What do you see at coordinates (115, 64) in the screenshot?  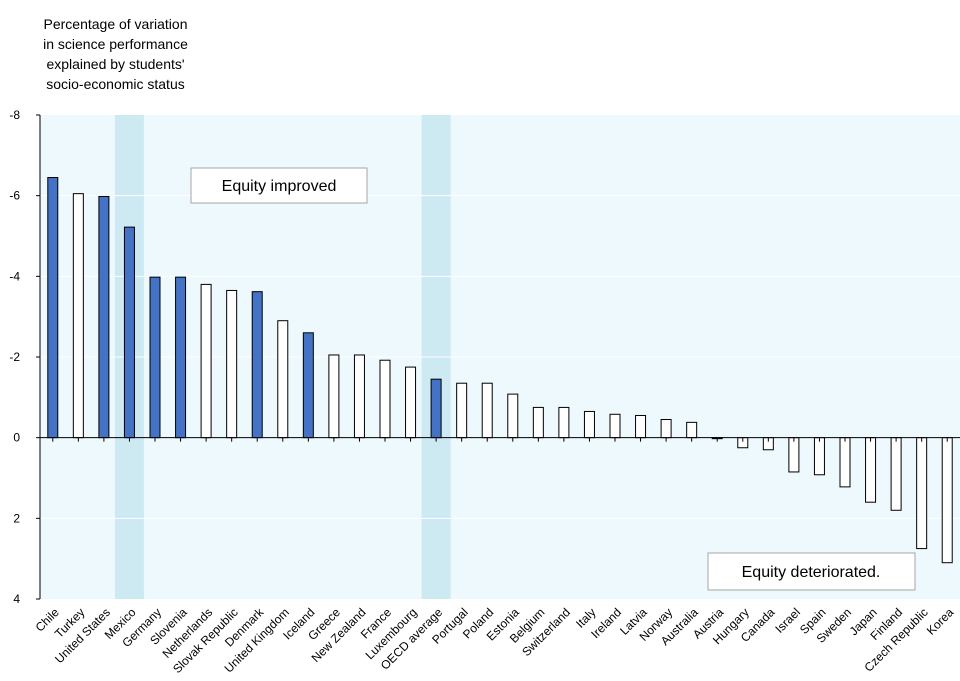 I see `y-axis-title-line: explained by students'` at bounding box center [115, 64].